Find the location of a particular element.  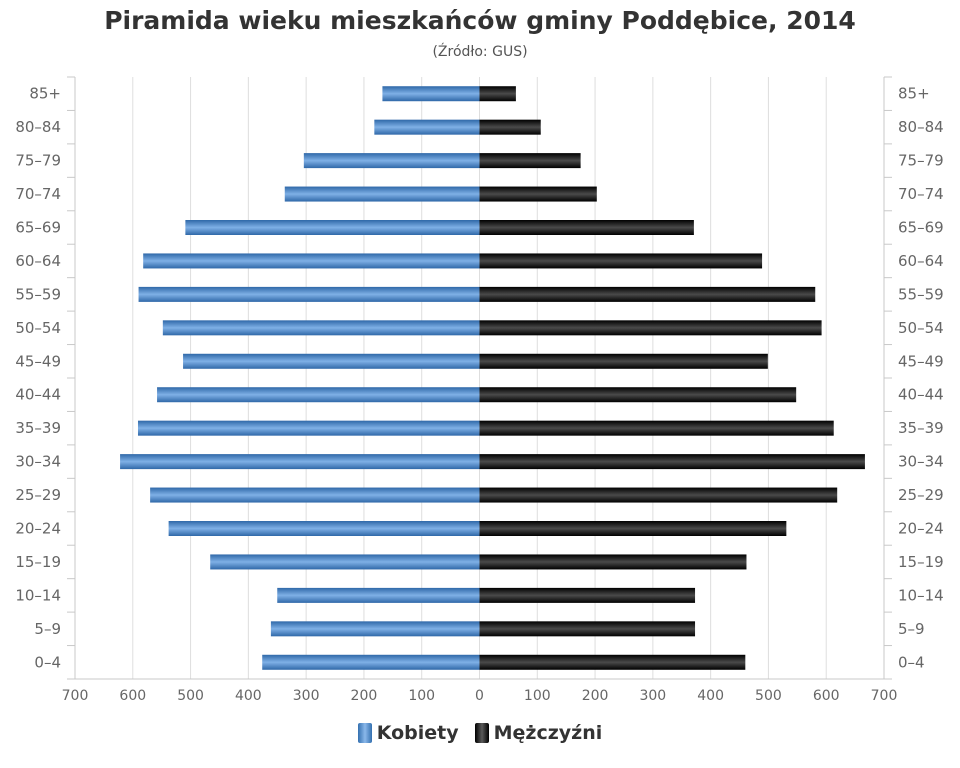

category-label-left: 5–9 is located at coordinates (47, 629).